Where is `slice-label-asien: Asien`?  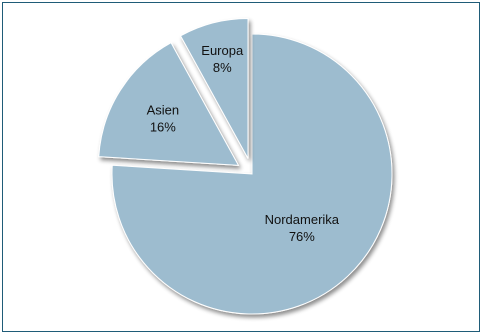
slice-label-asien: Asien is located at coordinates (163, 109).